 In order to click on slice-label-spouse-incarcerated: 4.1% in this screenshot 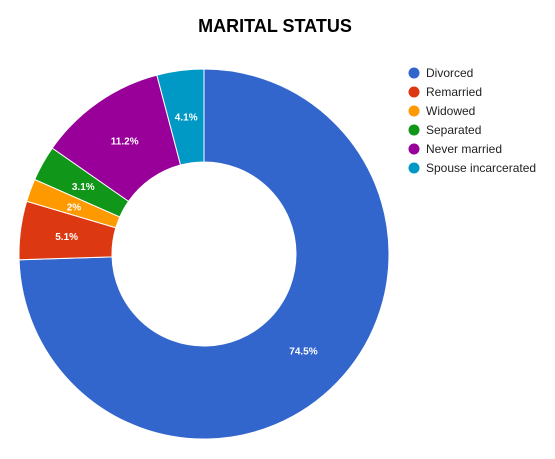, I will do `click(186, 118)`.